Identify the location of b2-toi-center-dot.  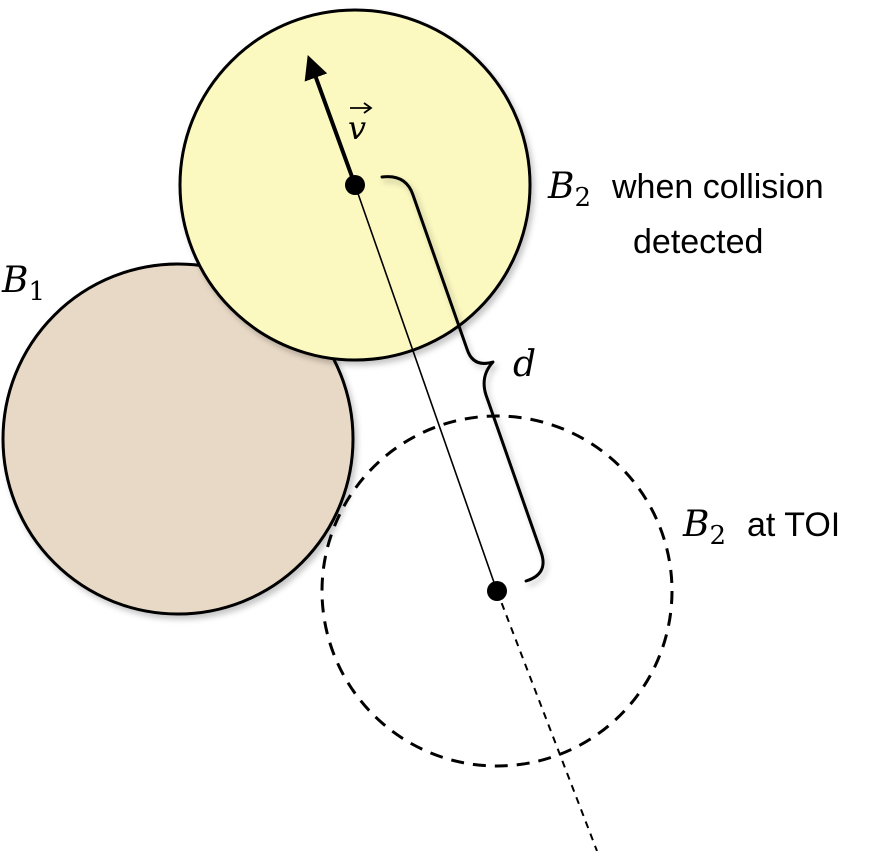
(497, 591).